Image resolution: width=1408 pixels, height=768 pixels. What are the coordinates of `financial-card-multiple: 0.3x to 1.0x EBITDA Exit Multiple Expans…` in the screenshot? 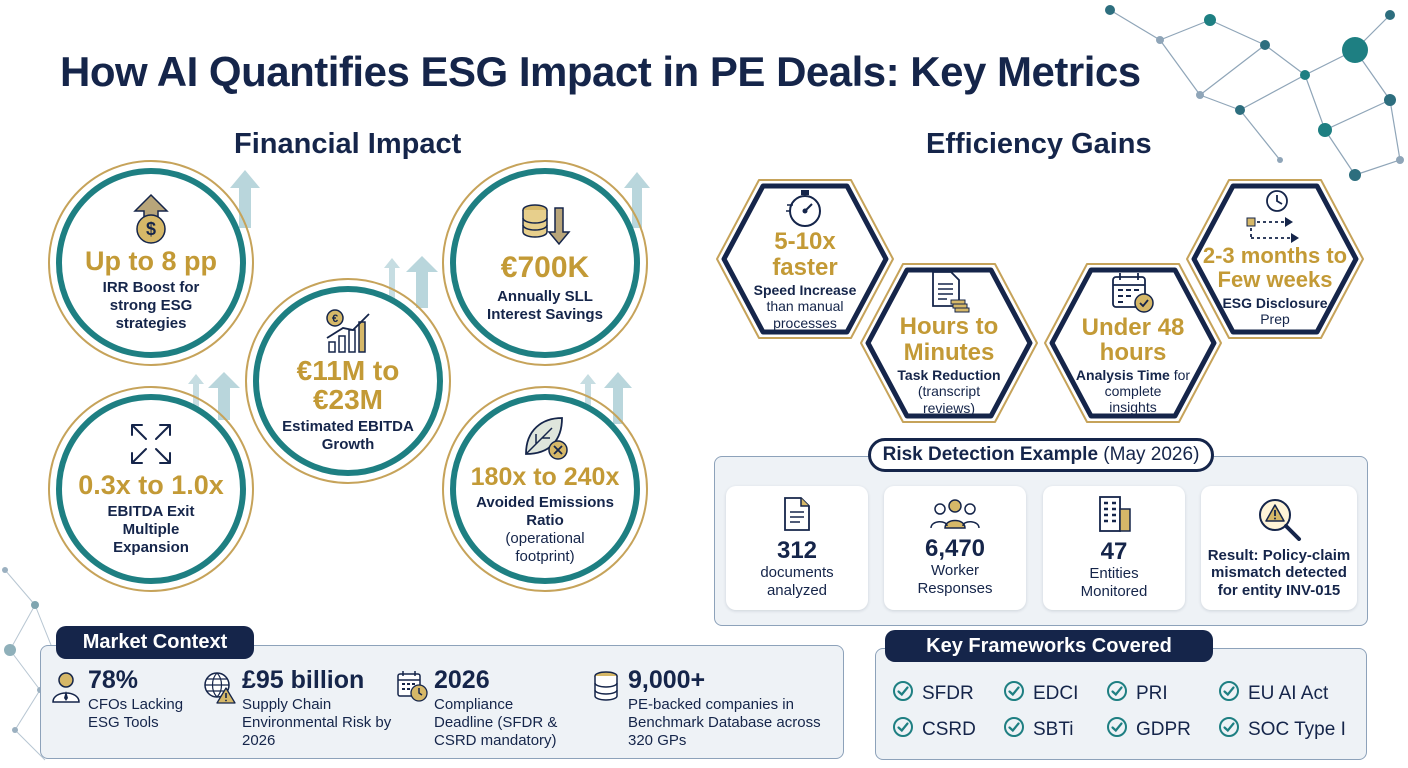 It's located at (151, 489).